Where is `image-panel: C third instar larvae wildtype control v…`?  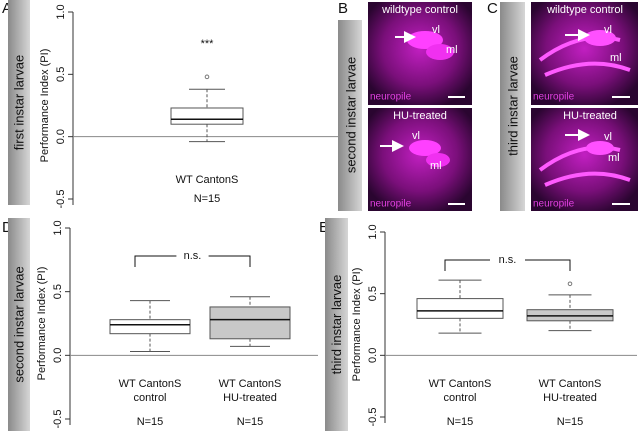 image-panel: C third instar larvae wildtype control v… is located at coordinates (562, 105).